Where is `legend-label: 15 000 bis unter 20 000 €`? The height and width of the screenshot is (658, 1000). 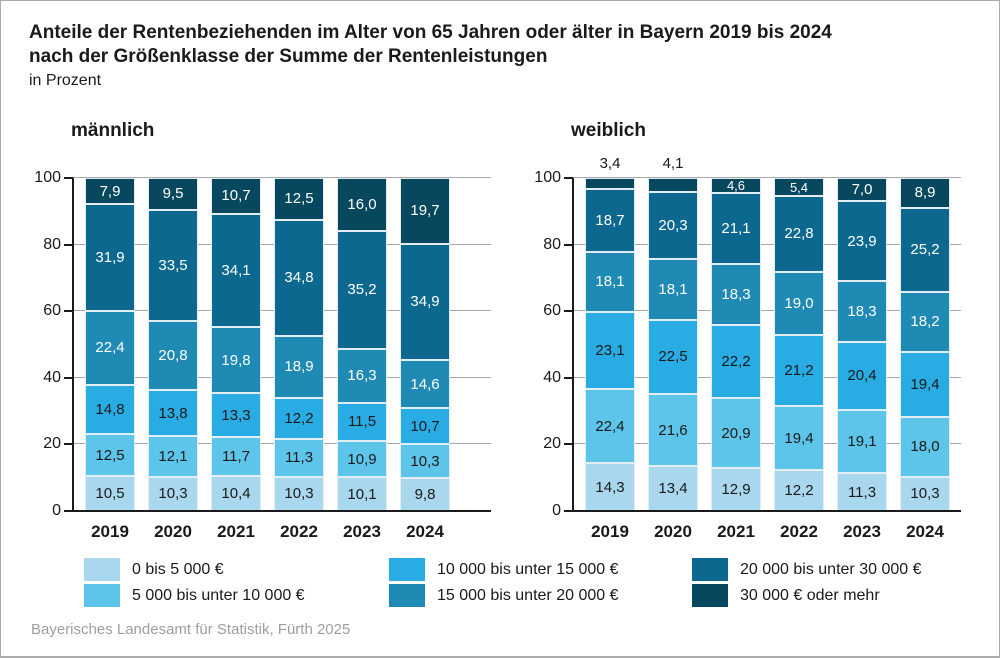 legend-label: 15 000 bis unter 20 000 € is located at coordinates (528, 595).